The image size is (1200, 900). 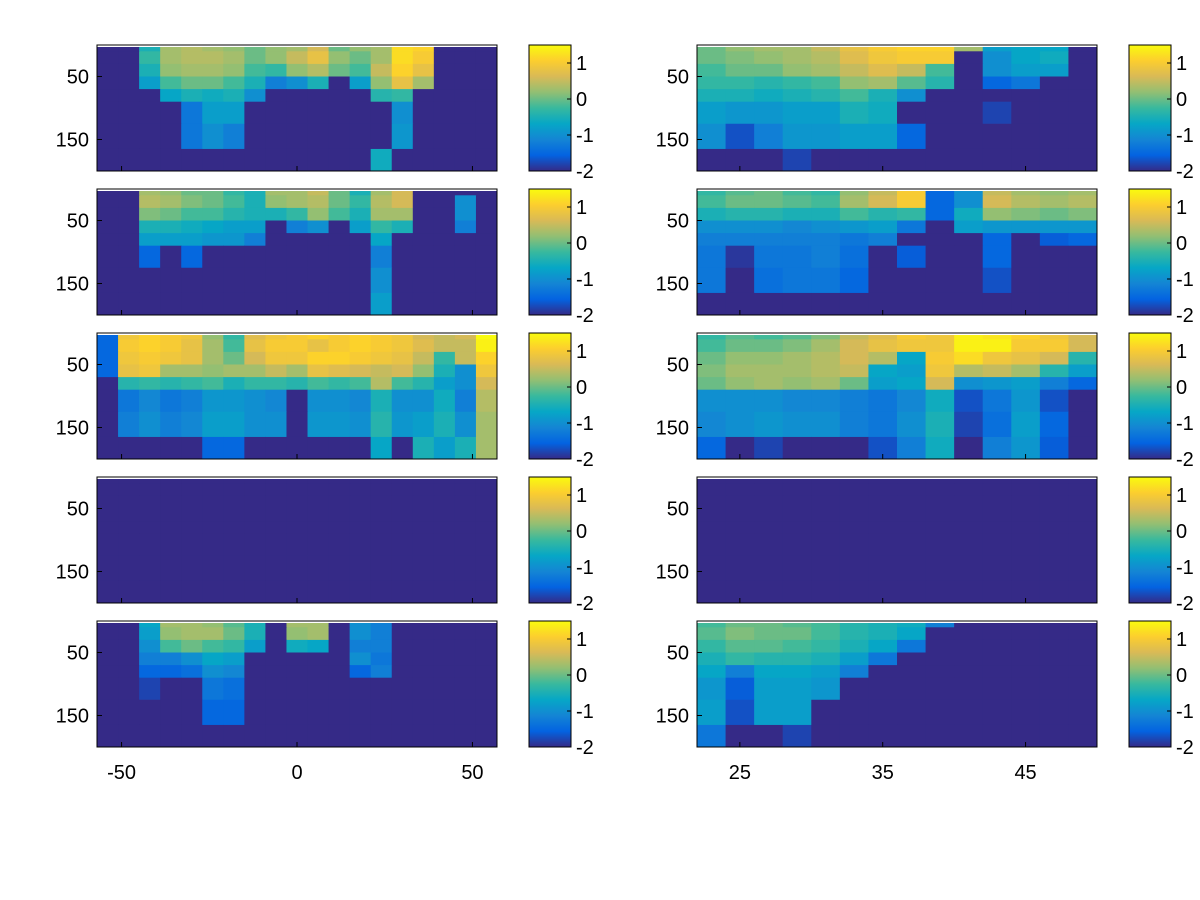 I want to click on colorbar-tick-label: -2, so click(x=585, y=172).